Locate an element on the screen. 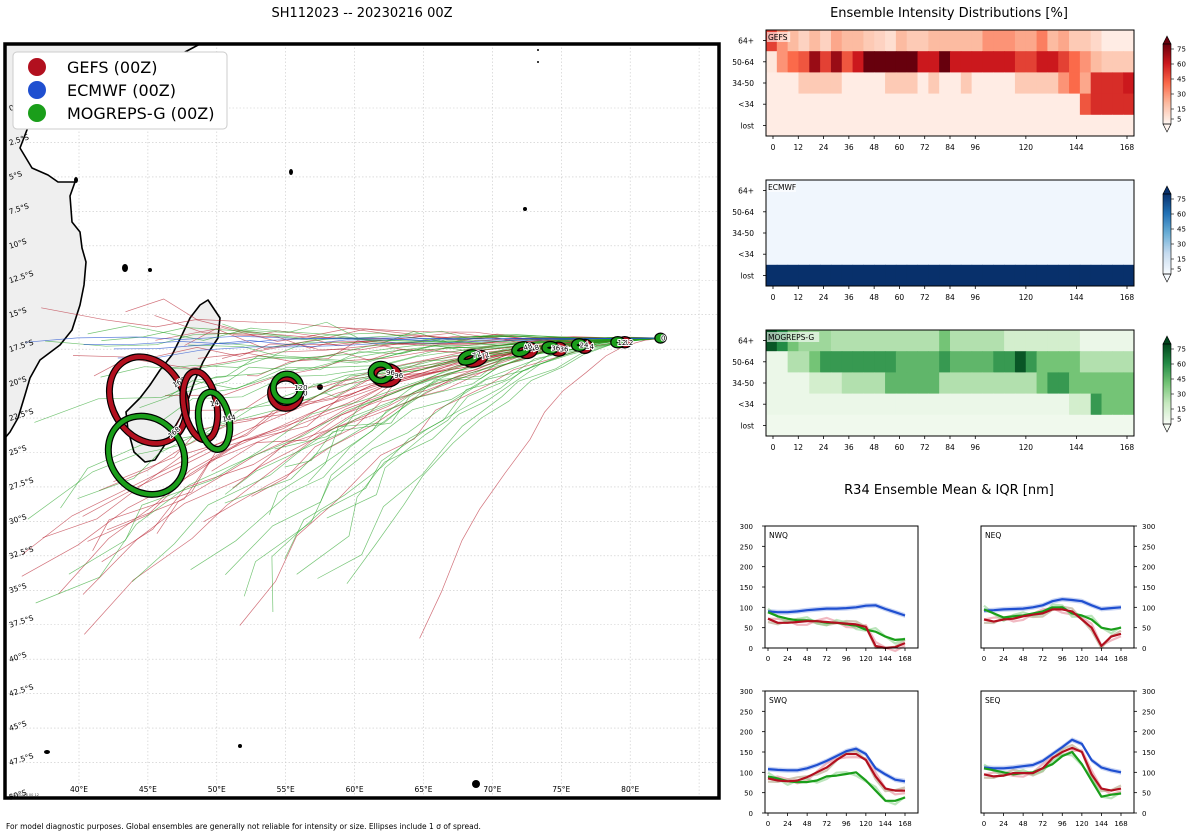 This screenshot has height=840, width=1200. x-tick-label: 12 is located at coordinates (799, 447).